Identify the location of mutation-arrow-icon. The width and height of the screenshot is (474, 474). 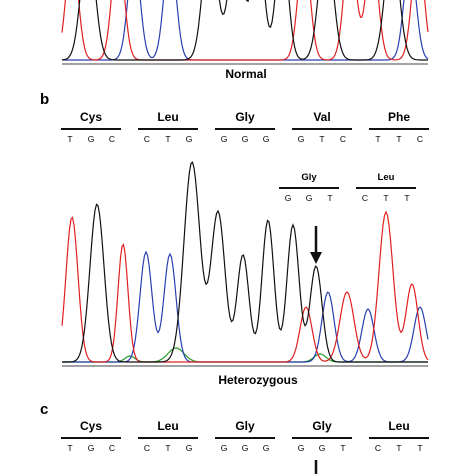
(316, 245).